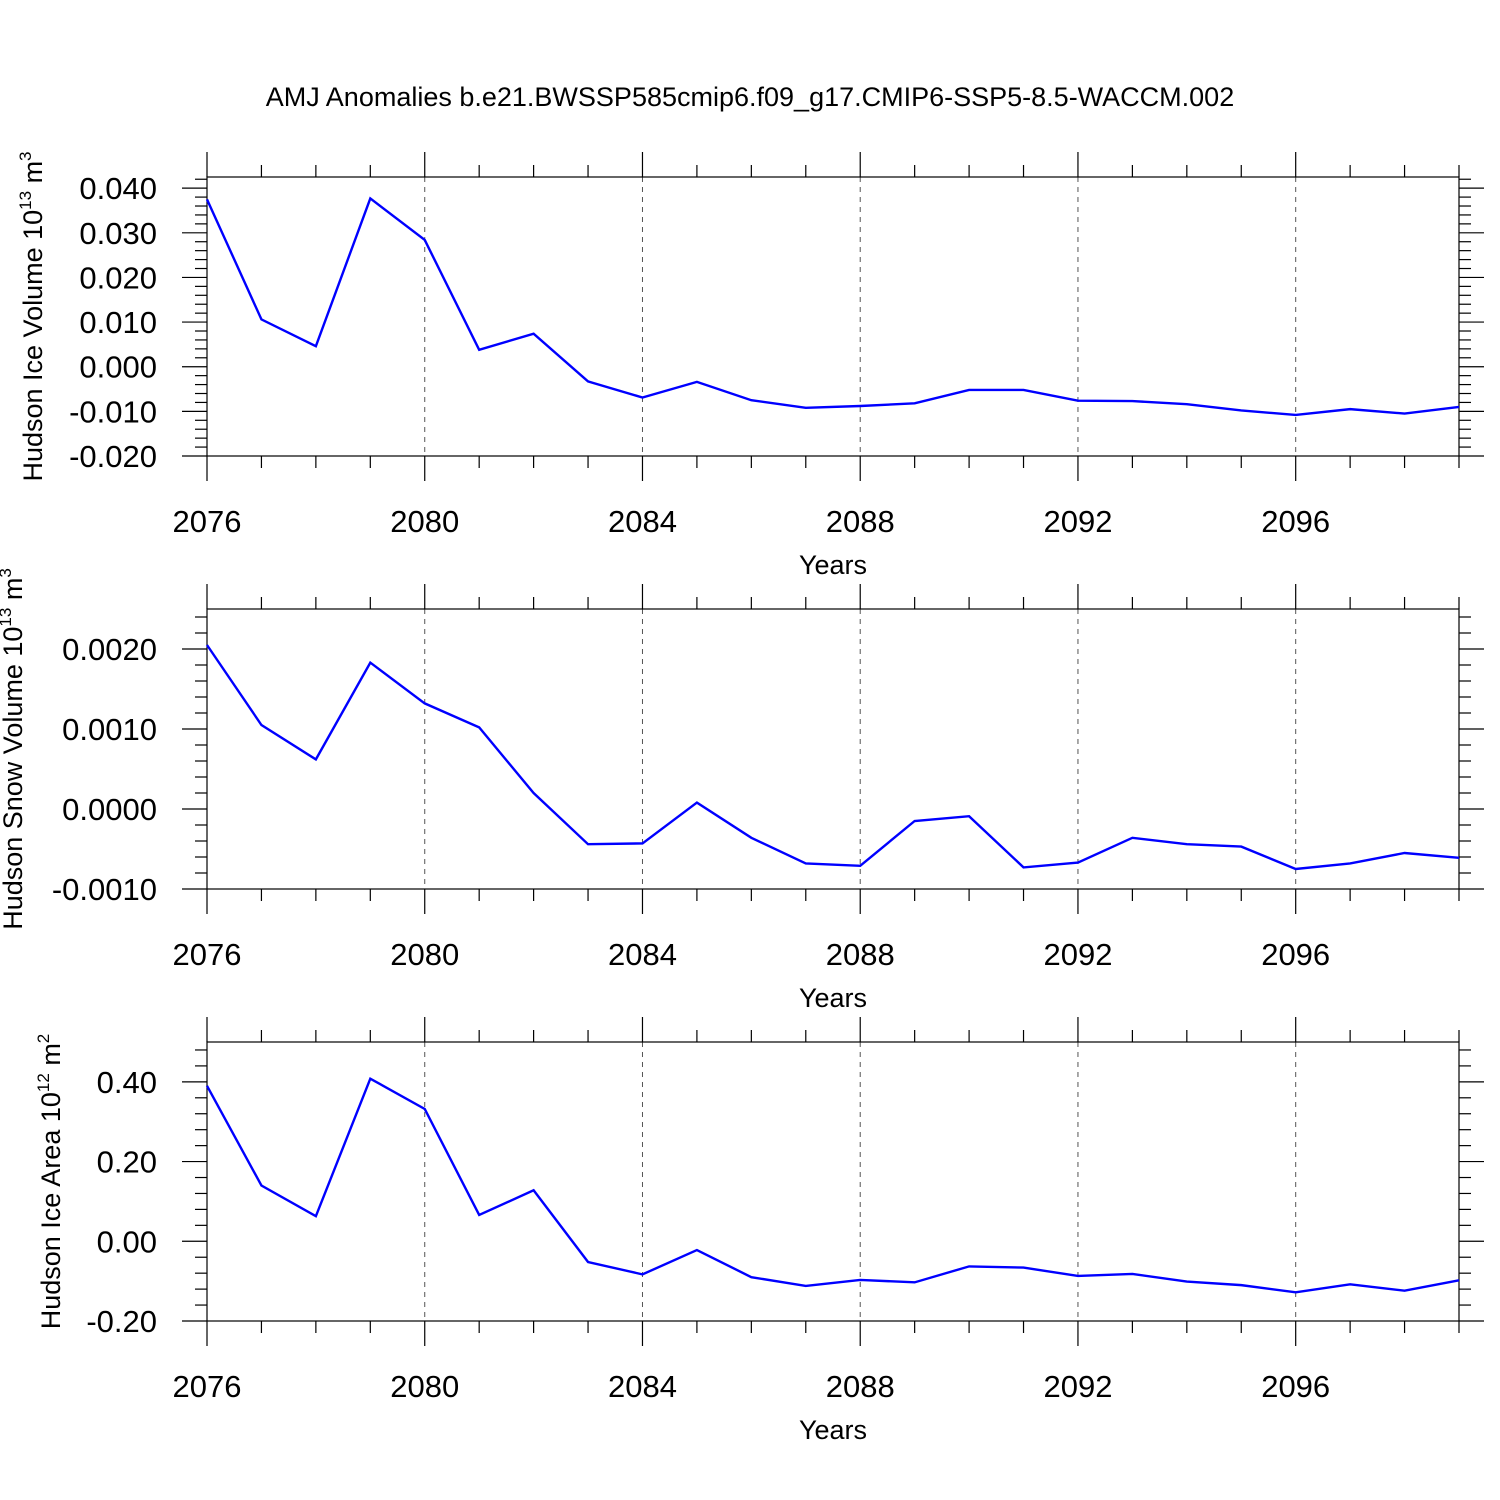 The height and width of the screenshot is (1500, 1500). What do you see at coordinates (118, 367) in the screenshot?
I see `y-tick-label-4: 0.000` at bounding box center [118, 367].